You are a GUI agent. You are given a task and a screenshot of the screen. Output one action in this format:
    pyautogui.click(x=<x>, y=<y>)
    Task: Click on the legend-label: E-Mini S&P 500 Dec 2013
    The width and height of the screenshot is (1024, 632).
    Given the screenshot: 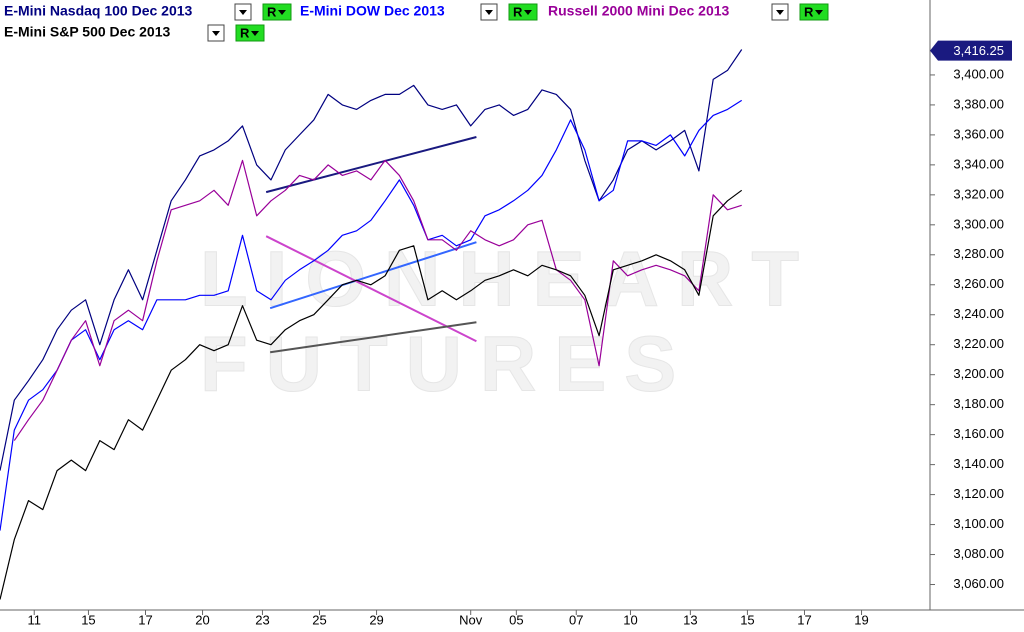 What is the action you would take?
    pyautogui.click(x=87, y=32)
    